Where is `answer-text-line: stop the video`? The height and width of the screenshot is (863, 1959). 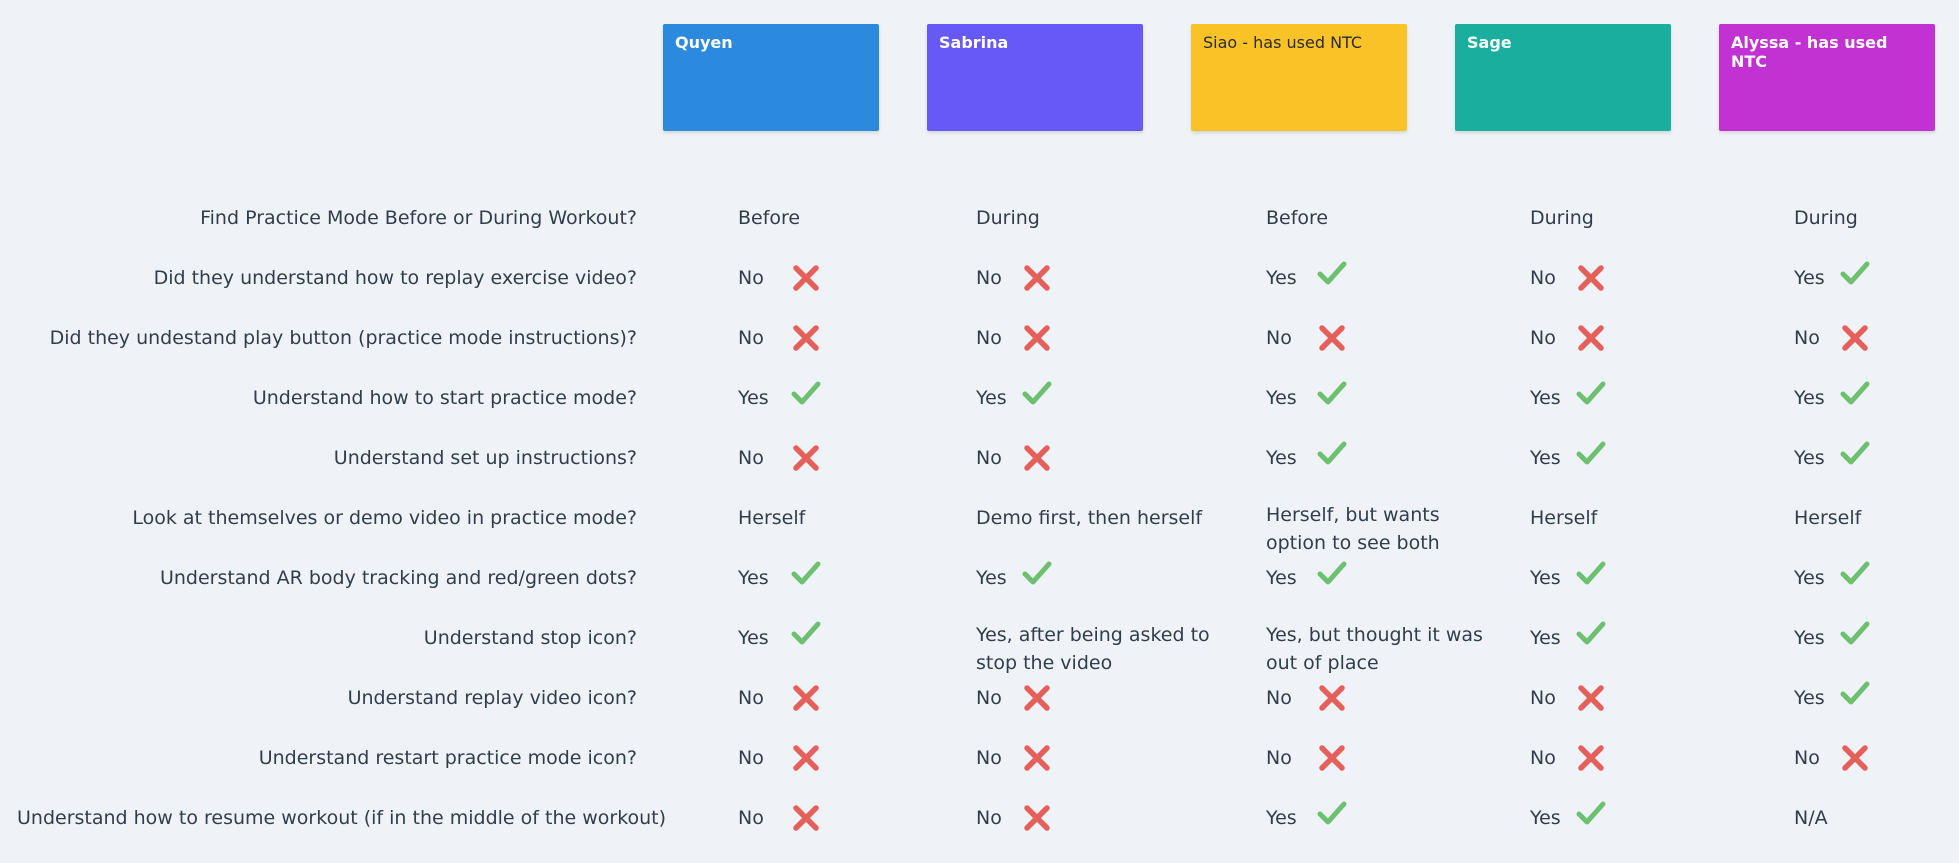
answer-text-line: stop the video is located at coordinates (1044, 663).